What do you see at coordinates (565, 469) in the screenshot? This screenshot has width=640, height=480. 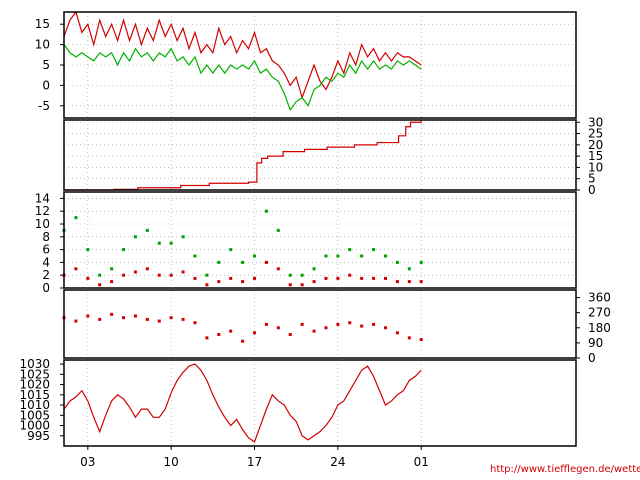 I see `source-url-text: http://www.tiefflegen.de/wetter/` at bounding box center [565, 469].